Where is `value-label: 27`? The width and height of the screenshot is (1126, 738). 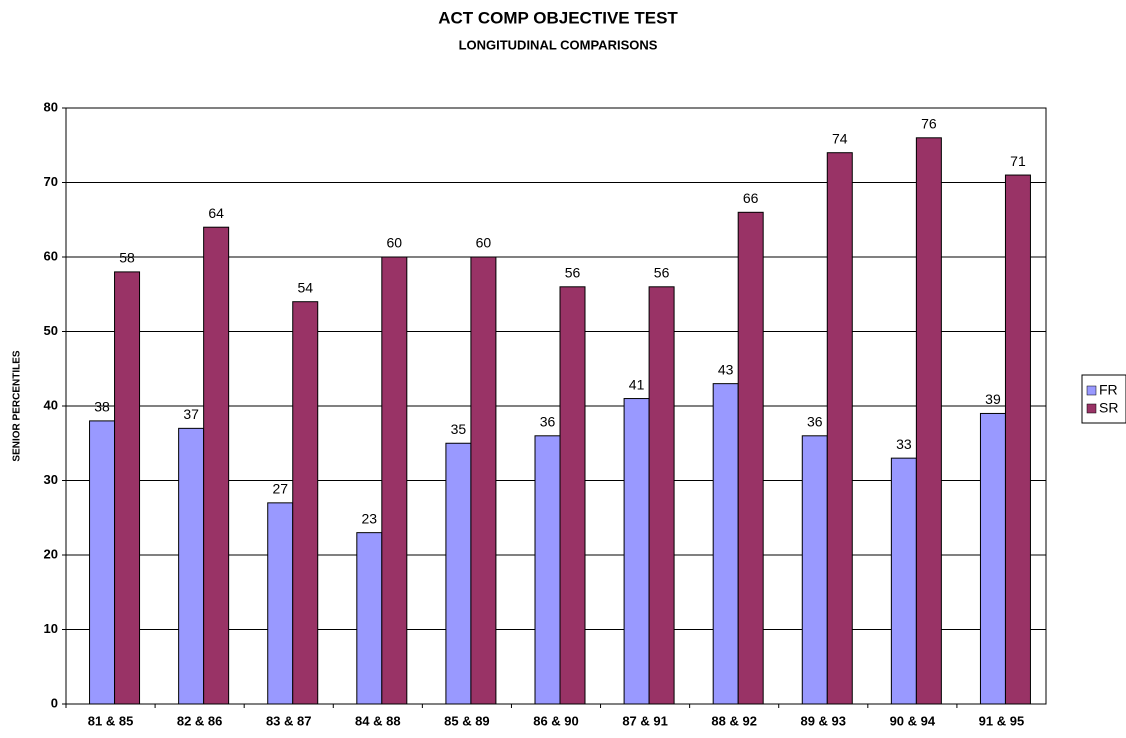 value-label: 27 is located at coordinates (280, 489).